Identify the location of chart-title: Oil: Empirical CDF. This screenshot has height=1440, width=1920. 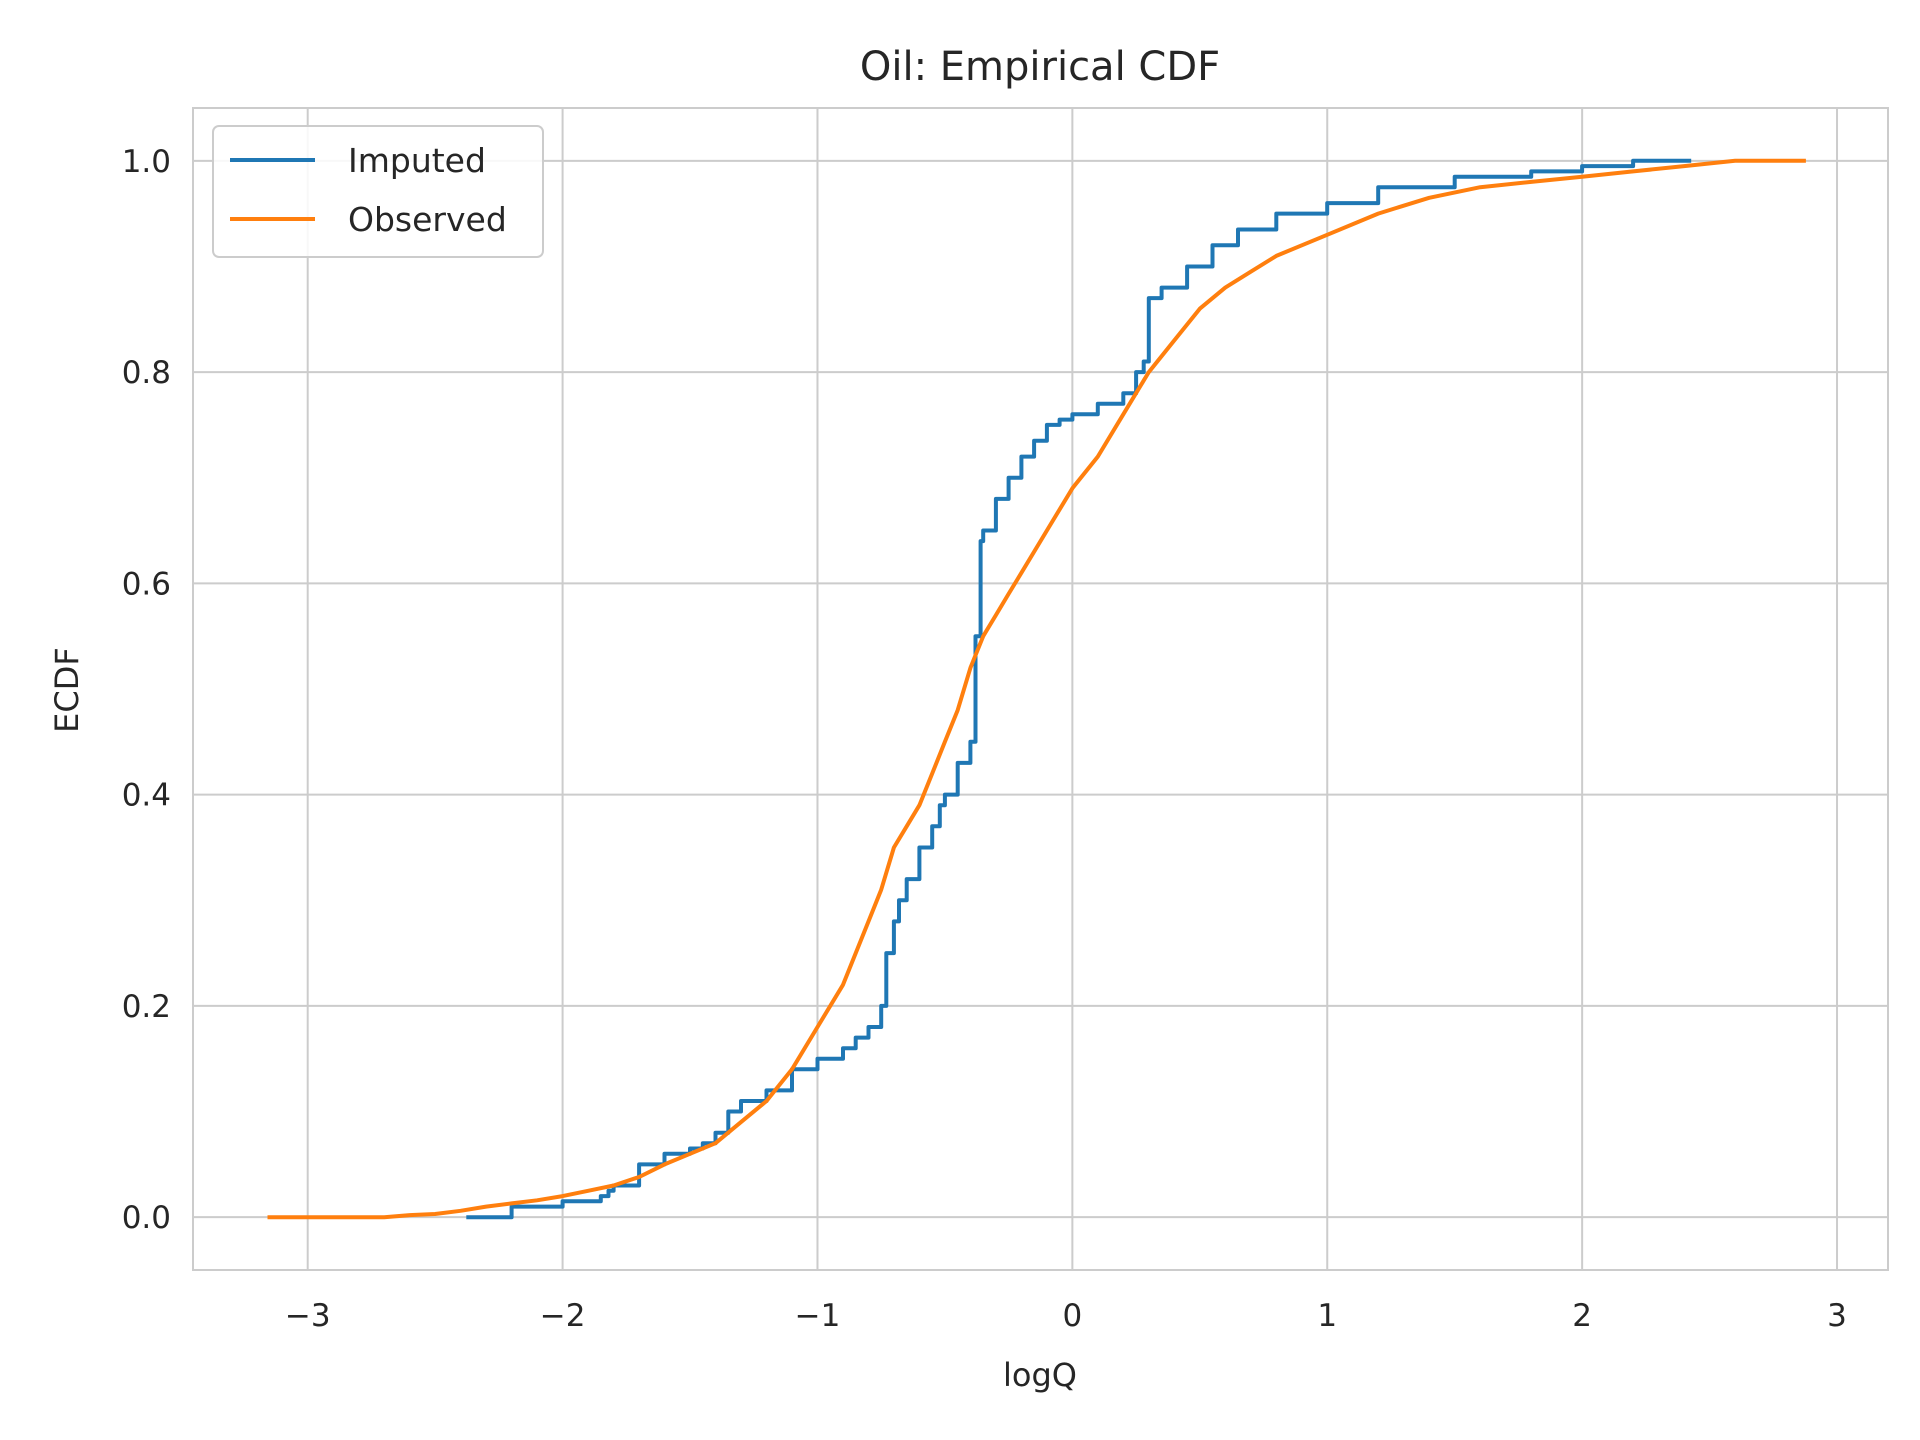
(1040, 67).